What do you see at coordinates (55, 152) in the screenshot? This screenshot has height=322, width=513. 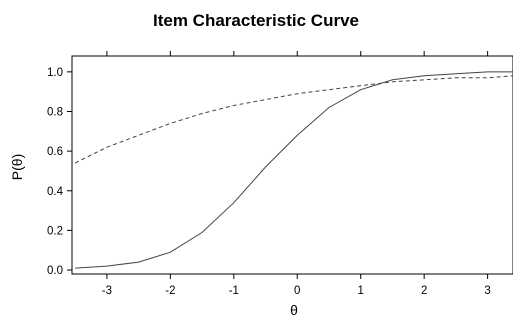 I see `y-tick-label: 0.6` at bounding box center [55, 152].